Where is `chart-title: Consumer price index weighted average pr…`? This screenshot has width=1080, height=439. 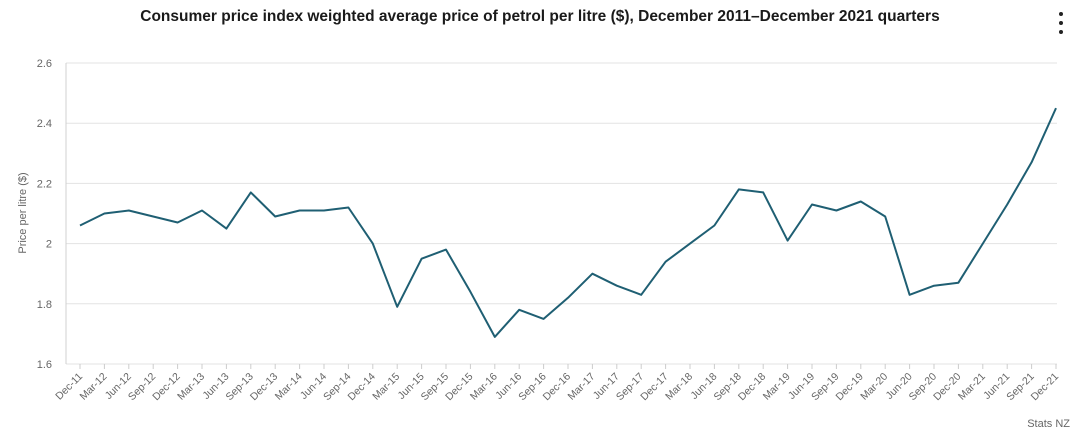 chart-title: Consumer price index weighted average pr… is located at coordinates (540, 16).